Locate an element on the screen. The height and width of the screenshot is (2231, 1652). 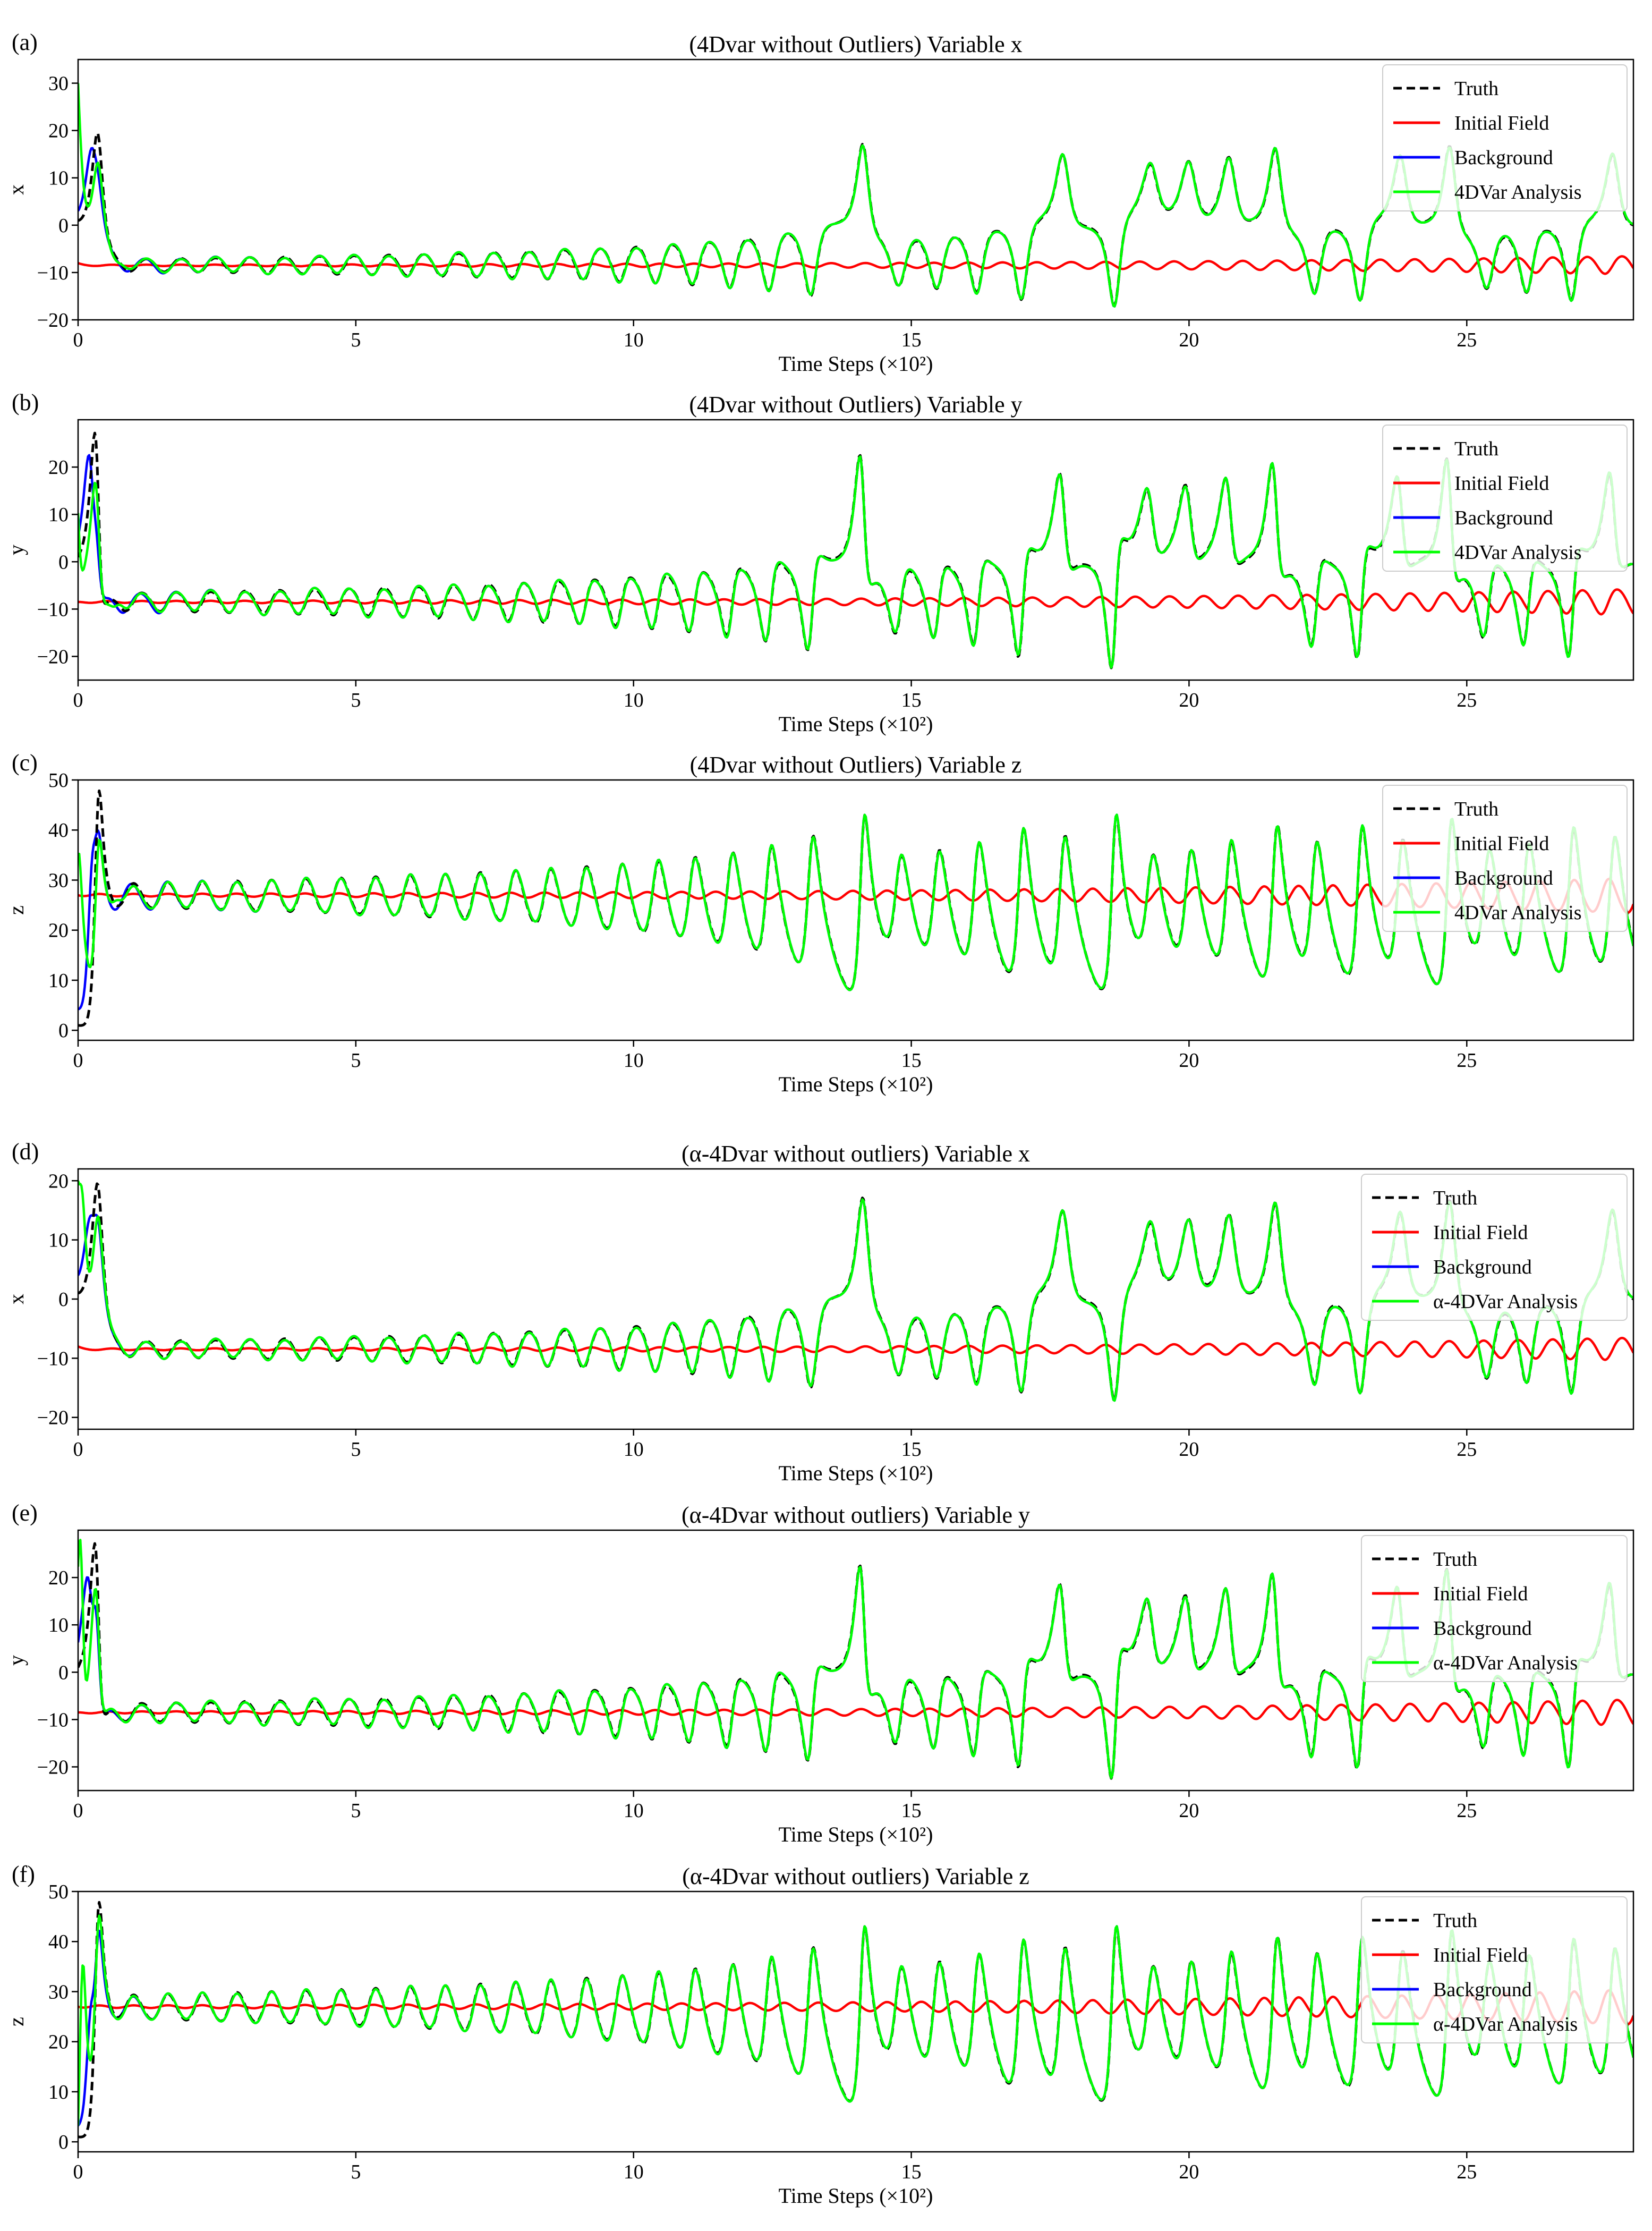
panel-label: (b) is located at coordinates (25, 402).